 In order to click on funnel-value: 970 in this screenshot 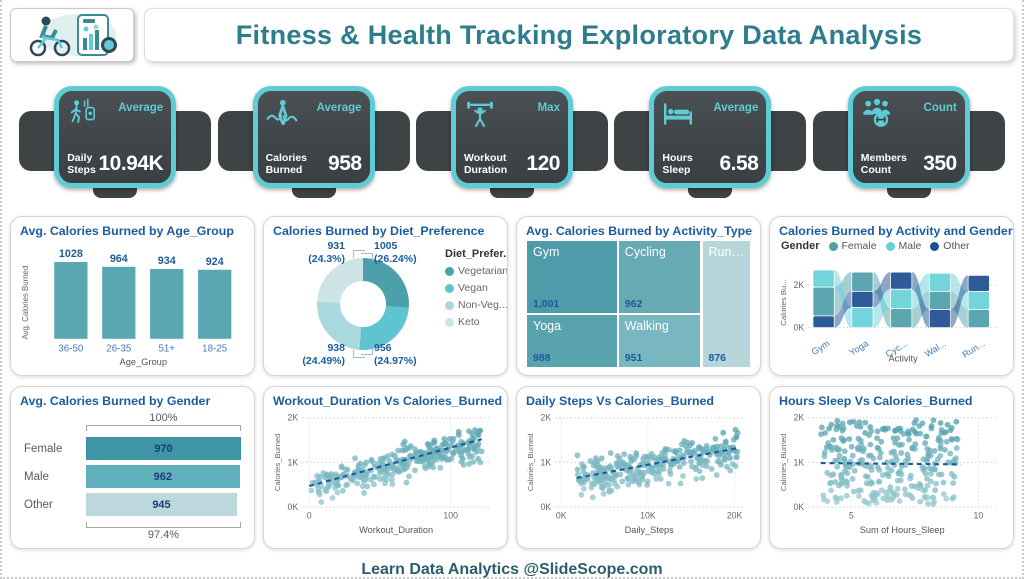, I will do `click(163, 448)`.